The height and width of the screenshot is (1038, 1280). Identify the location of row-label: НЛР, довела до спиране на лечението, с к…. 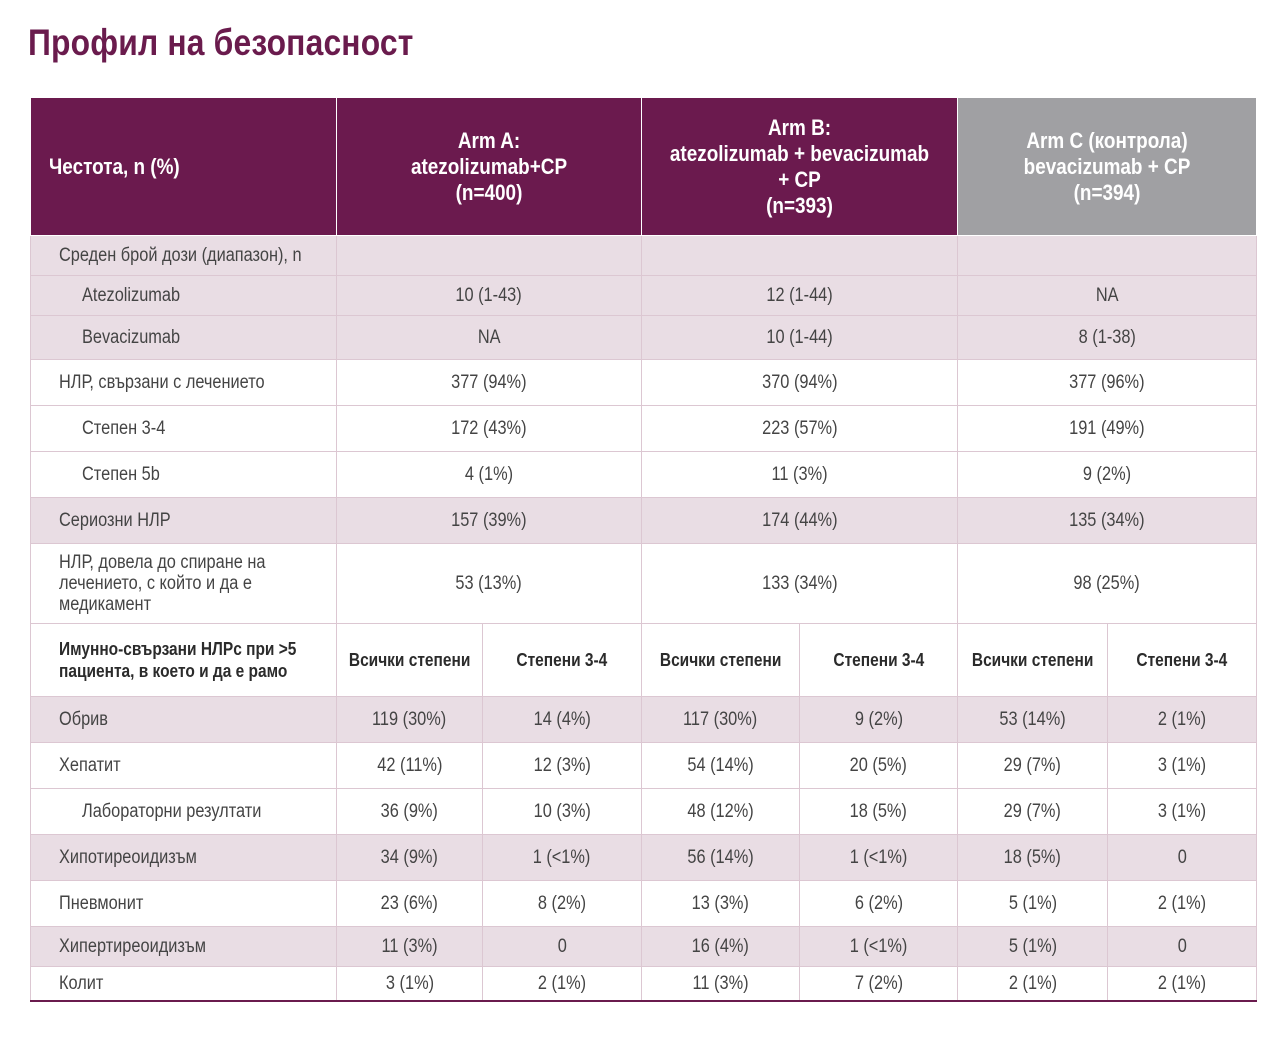
(183, 583).